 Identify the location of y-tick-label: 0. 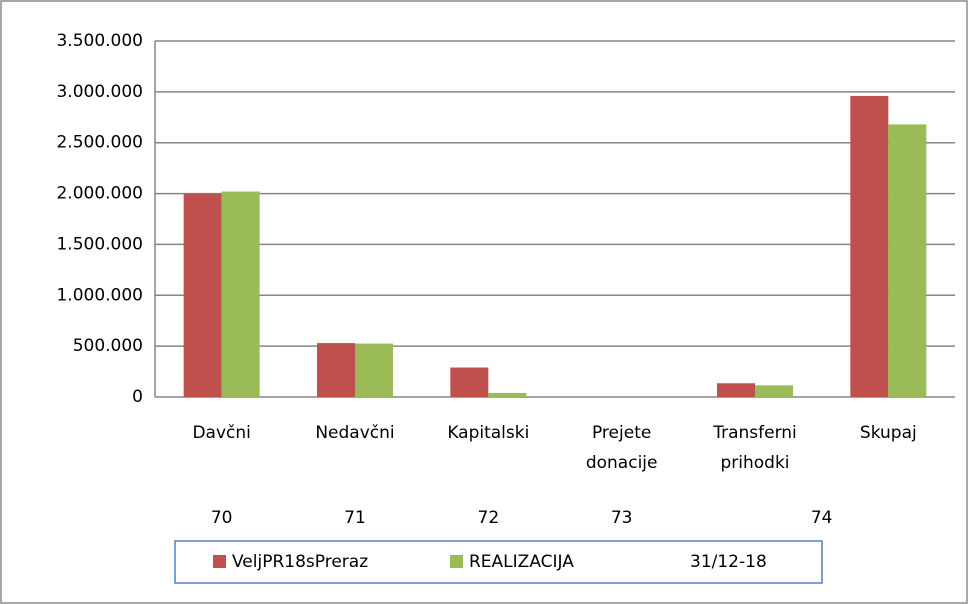
(137, 397).